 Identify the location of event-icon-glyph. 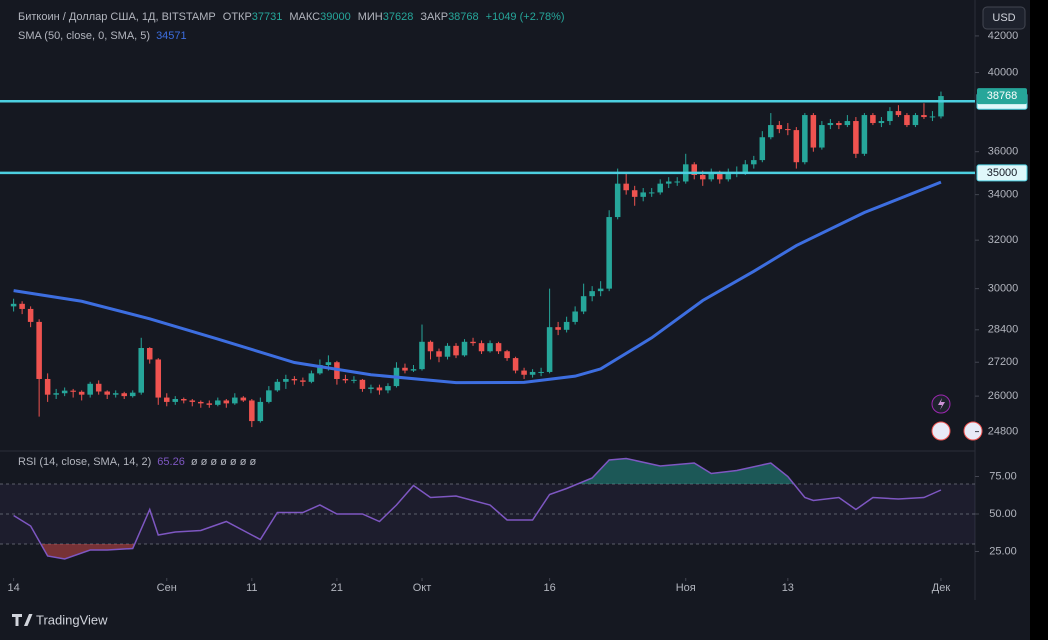
(941, 404).